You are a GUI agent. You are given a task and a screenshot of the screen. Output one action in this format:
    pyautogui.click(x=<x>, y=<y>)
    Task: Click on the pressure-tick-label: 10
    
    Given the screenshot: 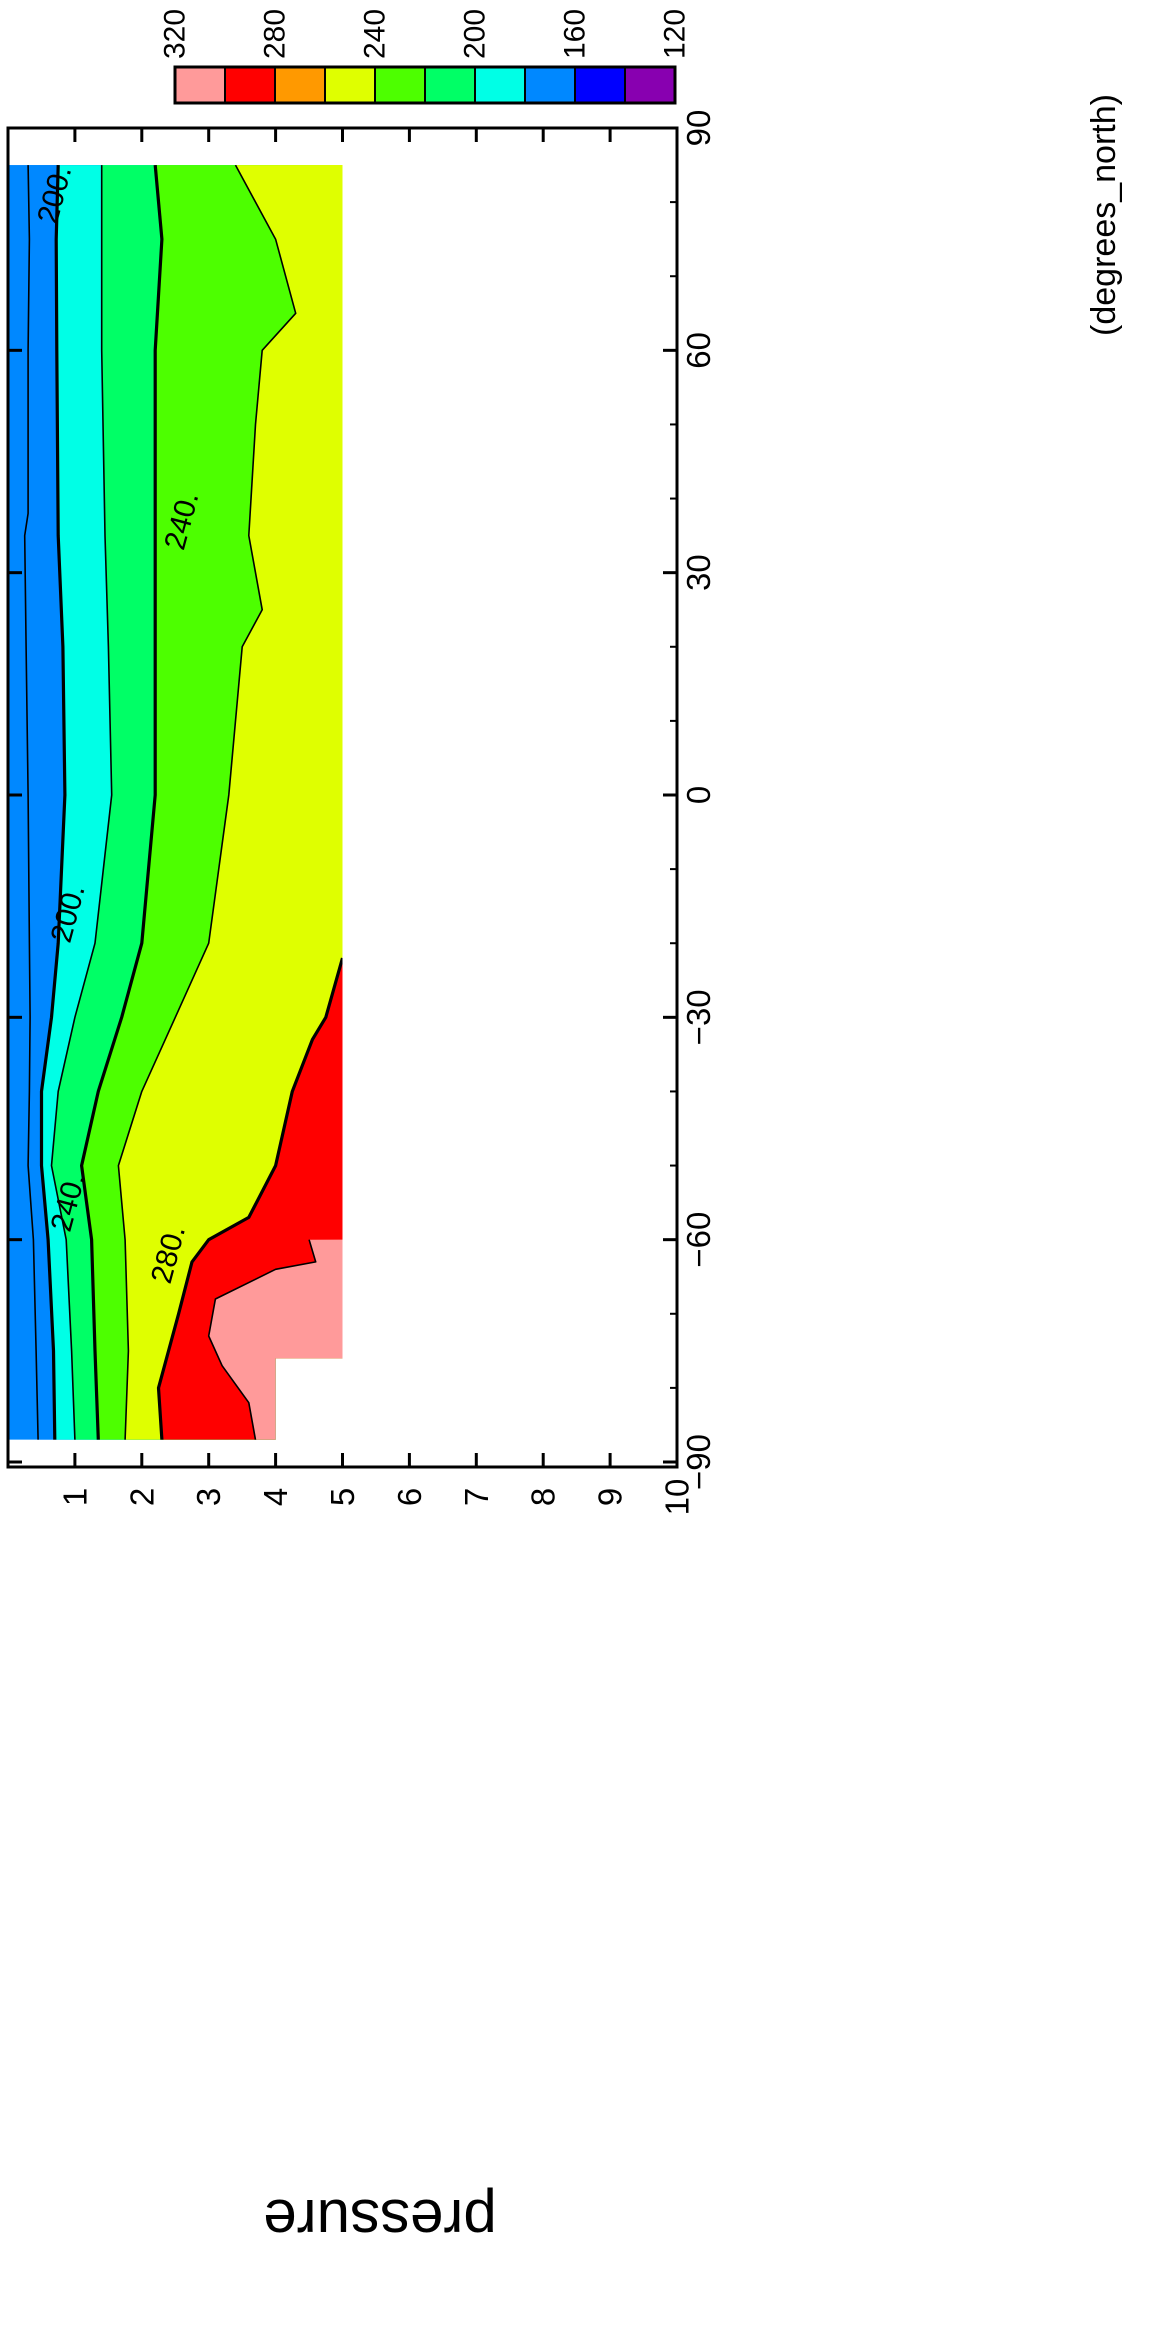 What is the action you would take?
    pyautogui.click(x=677, y=1497)
    